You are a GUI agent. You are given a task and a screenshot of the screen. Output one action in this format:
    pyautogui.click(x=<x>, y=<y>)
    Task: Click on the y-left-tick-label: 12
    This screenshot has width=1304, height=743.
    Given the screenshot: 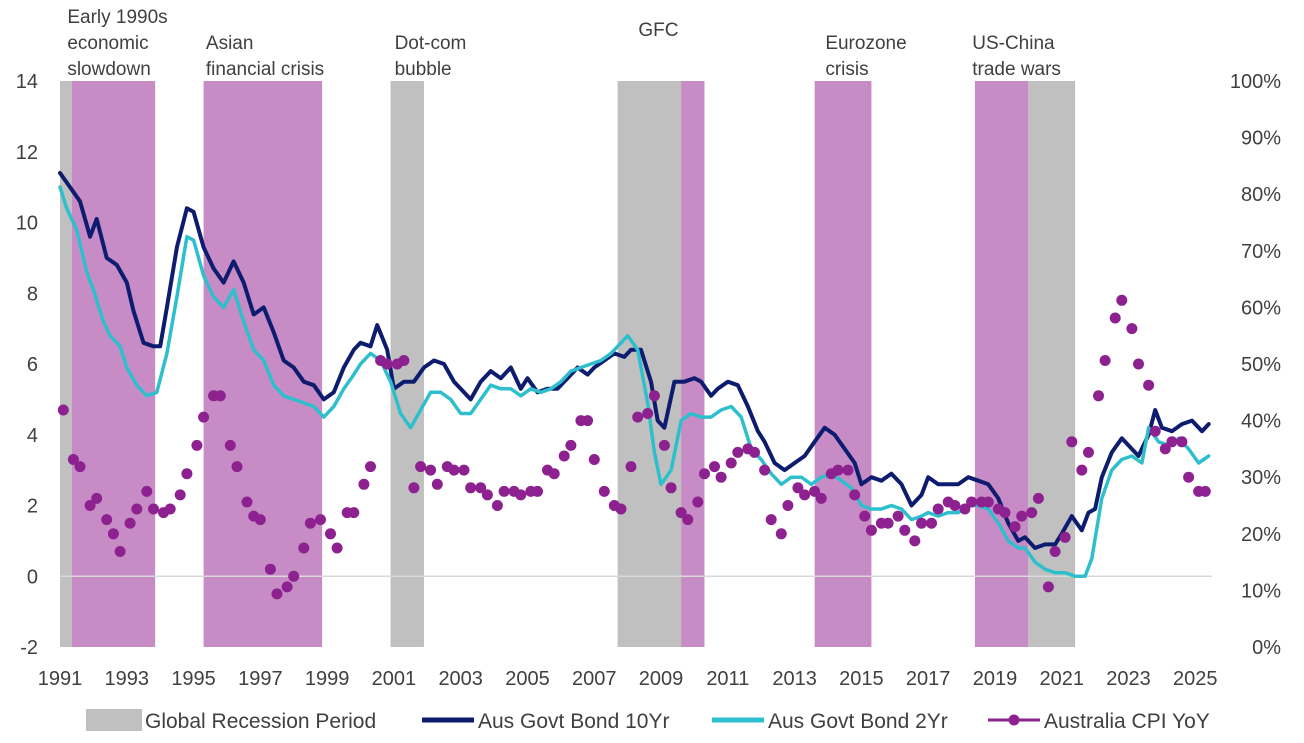 What is the action you would take?
    pyautogui.click(x=27, y=153)
    